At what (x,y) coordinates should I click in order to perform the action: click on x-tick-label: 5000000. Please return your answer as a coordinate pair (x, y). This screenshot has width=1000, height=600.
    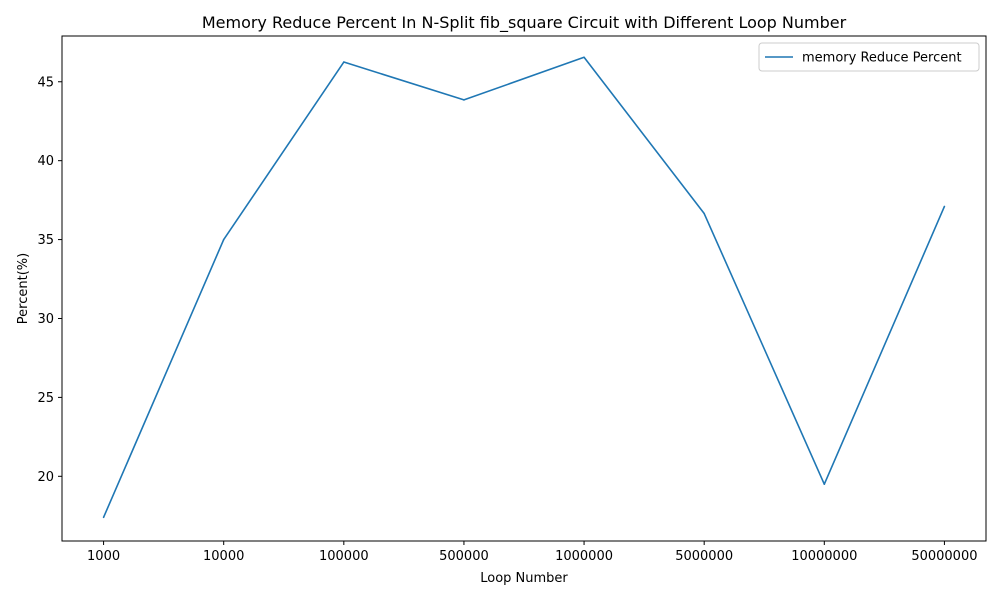
    Looking at the image, I should click on (704, 556).